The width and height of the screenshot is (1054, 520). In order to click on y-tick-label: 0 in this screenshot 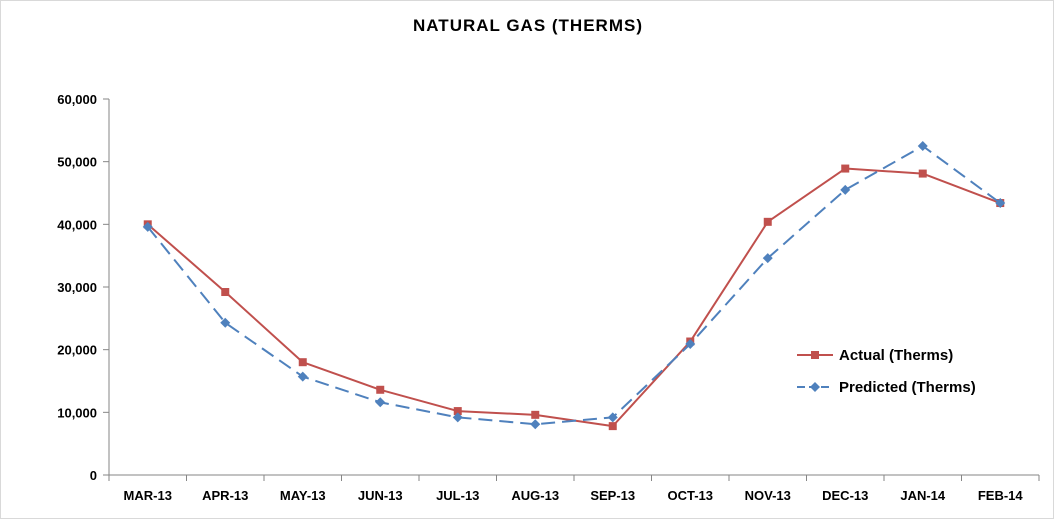, I will do `click(93, 475)`.